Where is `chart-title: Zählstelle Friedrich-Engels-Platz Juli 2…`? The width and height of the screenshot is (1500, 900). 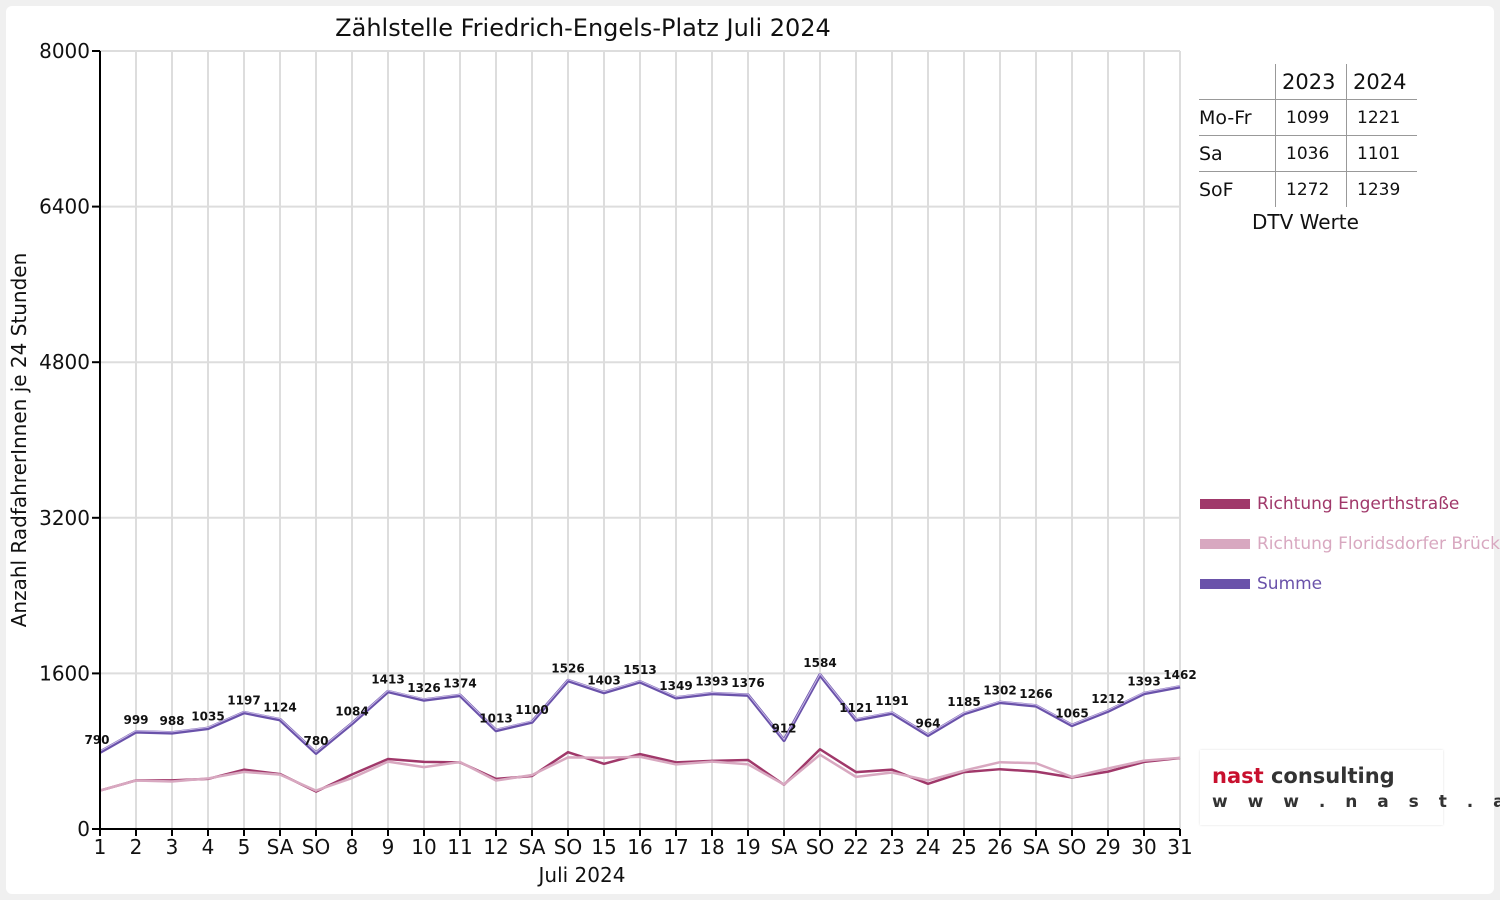 chart-title: Zählstelle Friedrich-Engels-Platz Juli 2… is located at coordinates (583, 28).